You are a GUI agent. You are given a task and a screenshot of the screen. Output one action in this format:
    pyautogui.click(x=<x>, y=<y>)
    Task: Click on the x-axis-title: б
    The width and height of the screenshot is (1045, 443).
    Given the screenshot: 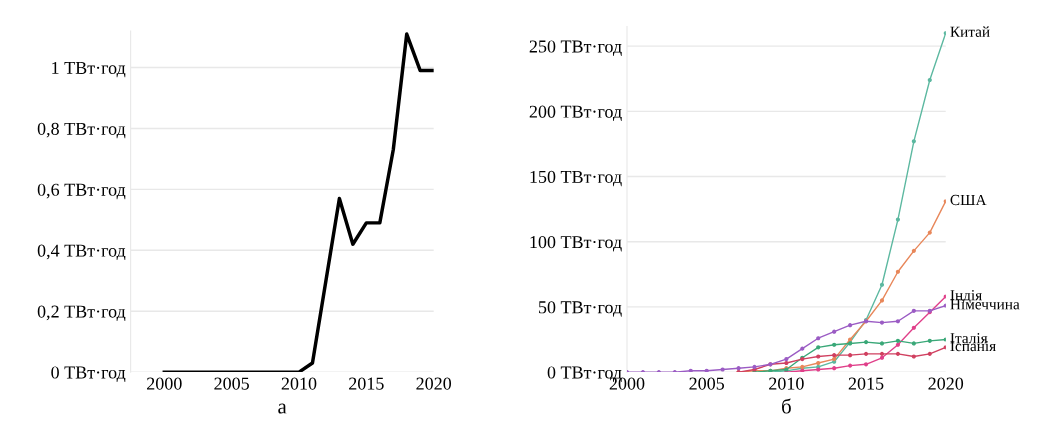 What is the action you would take?
    pyautogui.click(x=786, y=406)
    